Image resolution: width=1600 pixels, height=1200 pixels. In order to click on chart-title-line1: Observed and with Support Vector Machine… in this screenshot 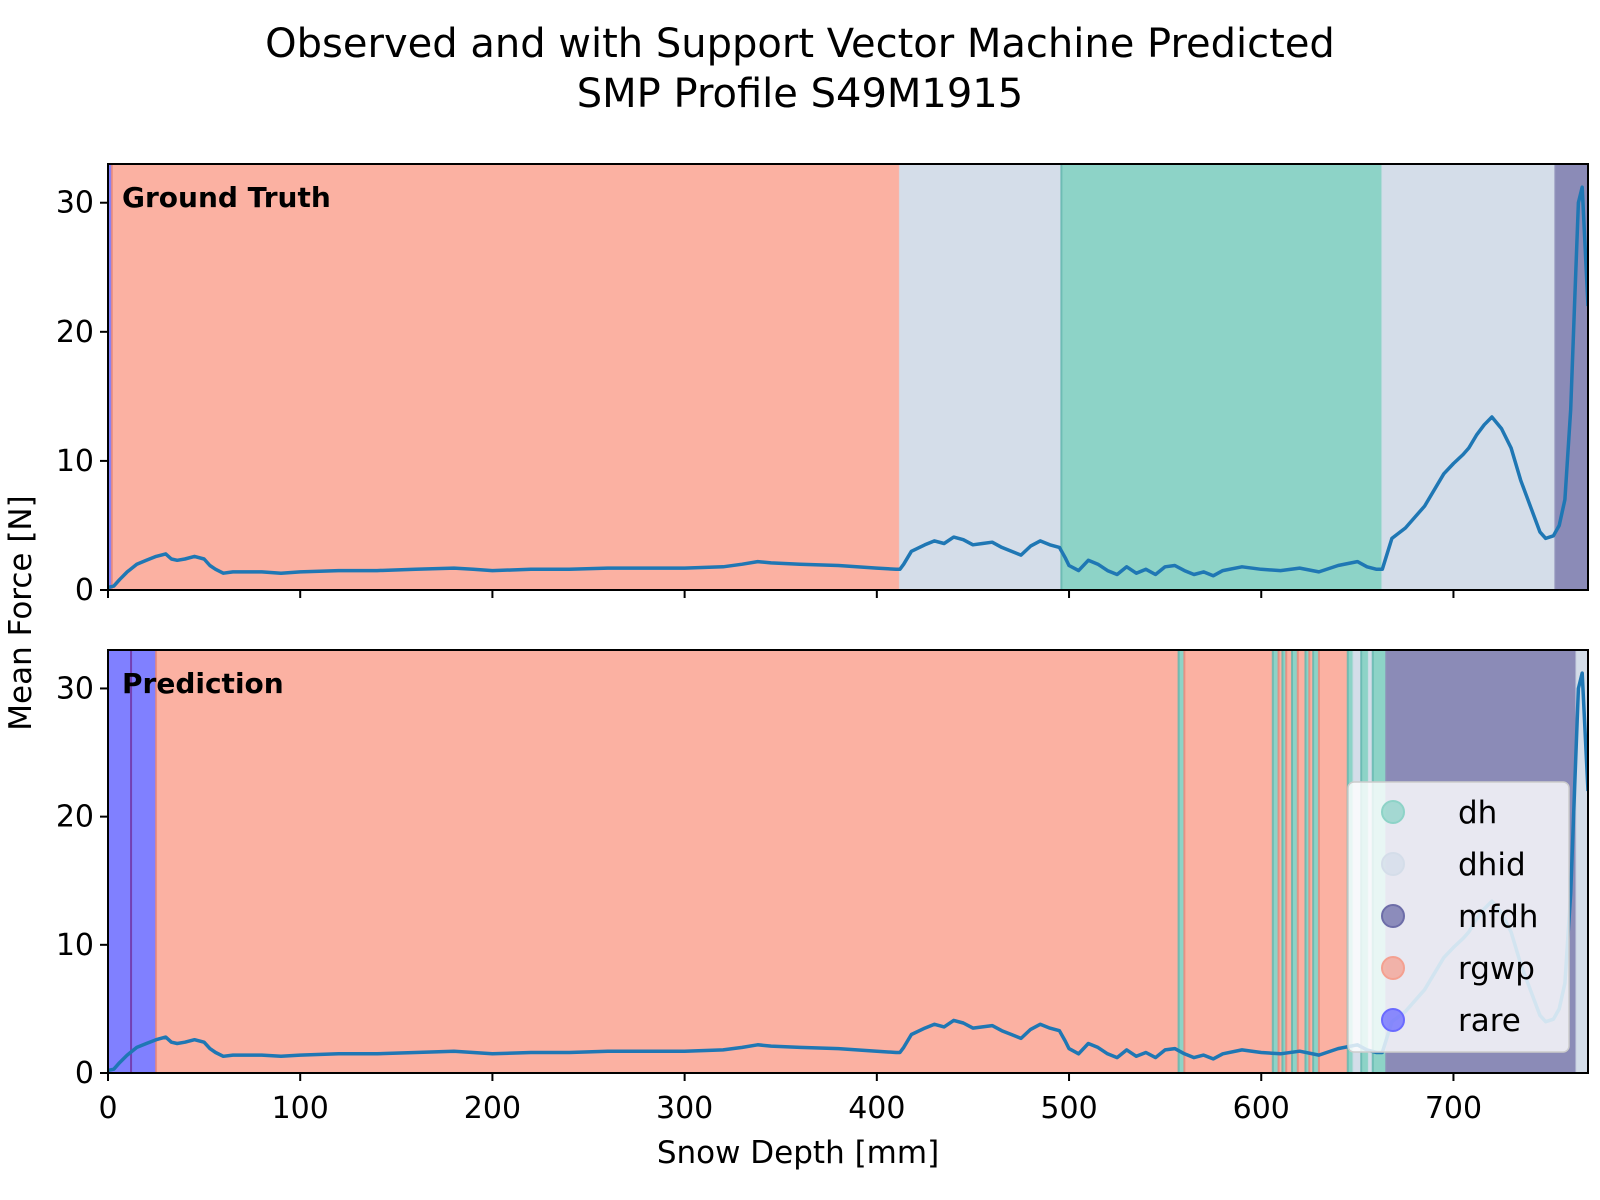, I will do `click(800, 44)`.